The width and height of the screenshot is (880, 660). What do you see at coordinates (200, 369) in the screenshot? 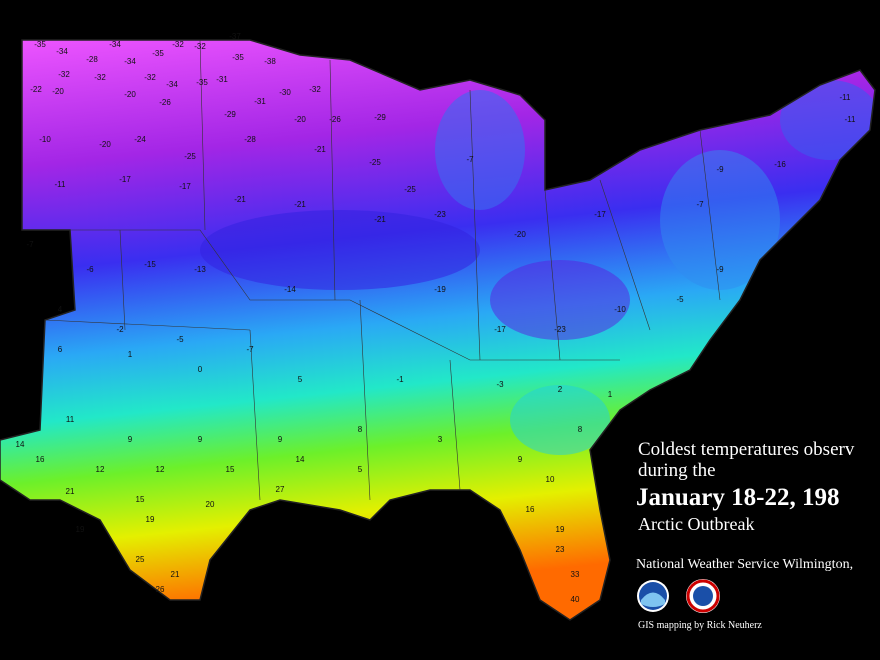
I see `station-value: 0` at bounding box center [200, 369].